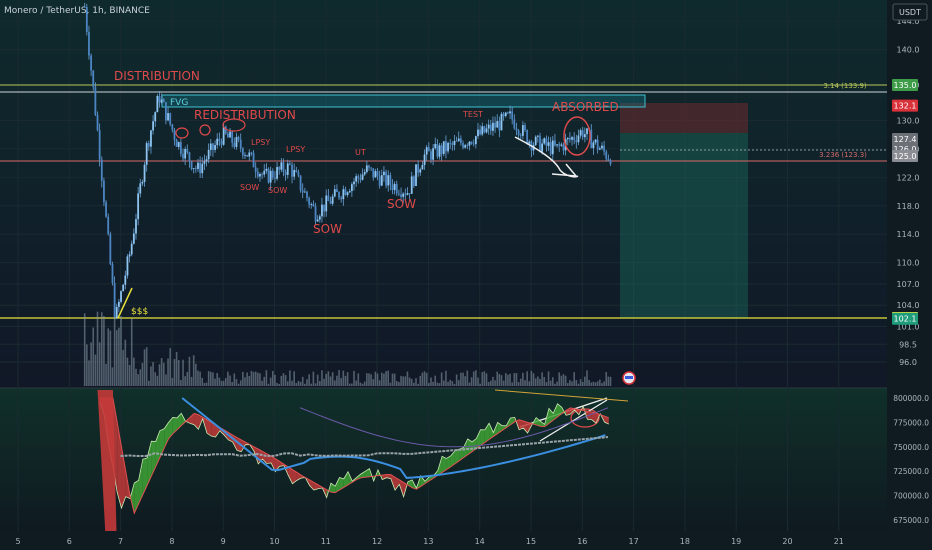  I want to click on oscillator-series, so click(353, 460).